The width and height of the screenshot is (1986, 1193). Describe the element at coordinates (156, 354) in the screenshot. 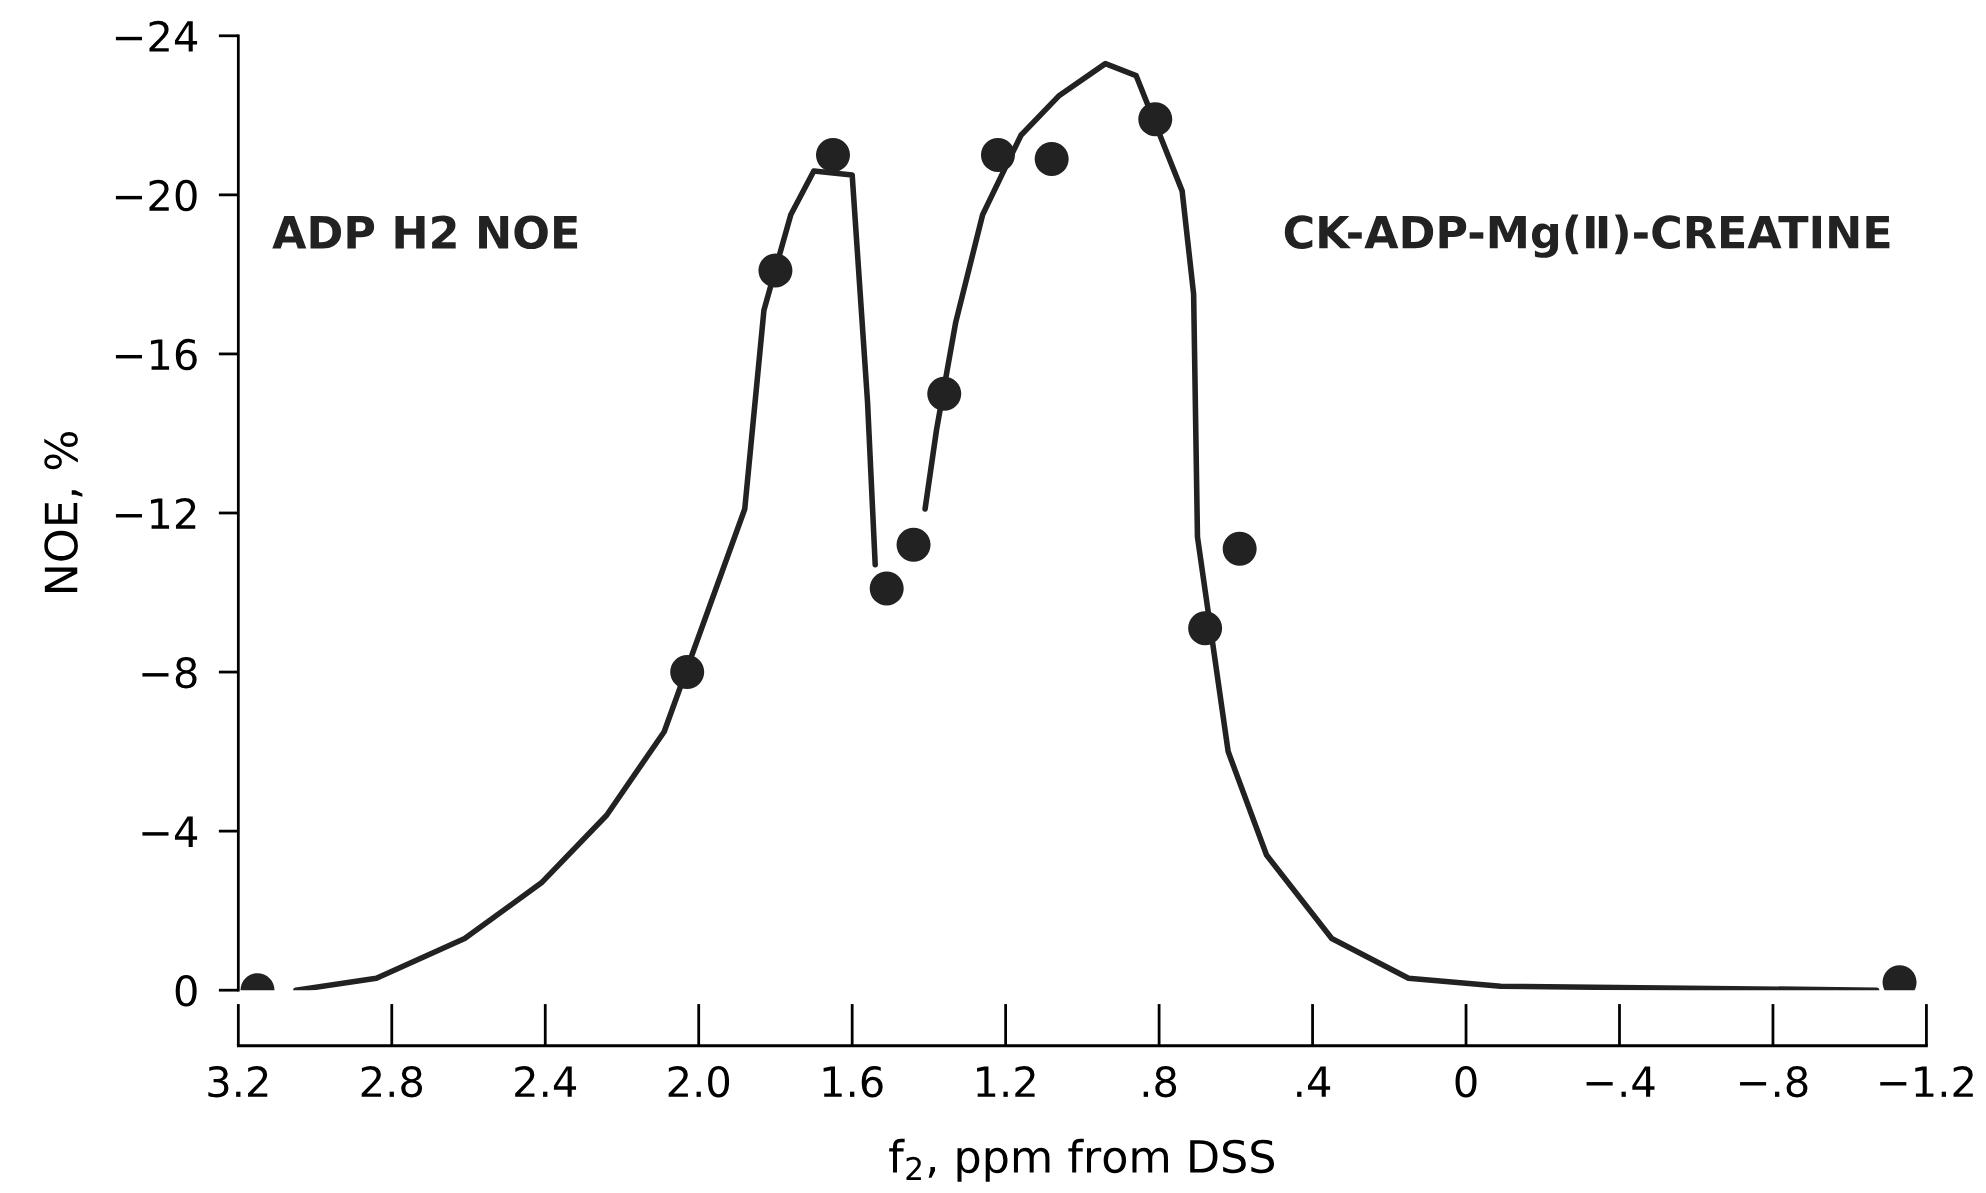

I see `y-tick-label: −16` at that location.